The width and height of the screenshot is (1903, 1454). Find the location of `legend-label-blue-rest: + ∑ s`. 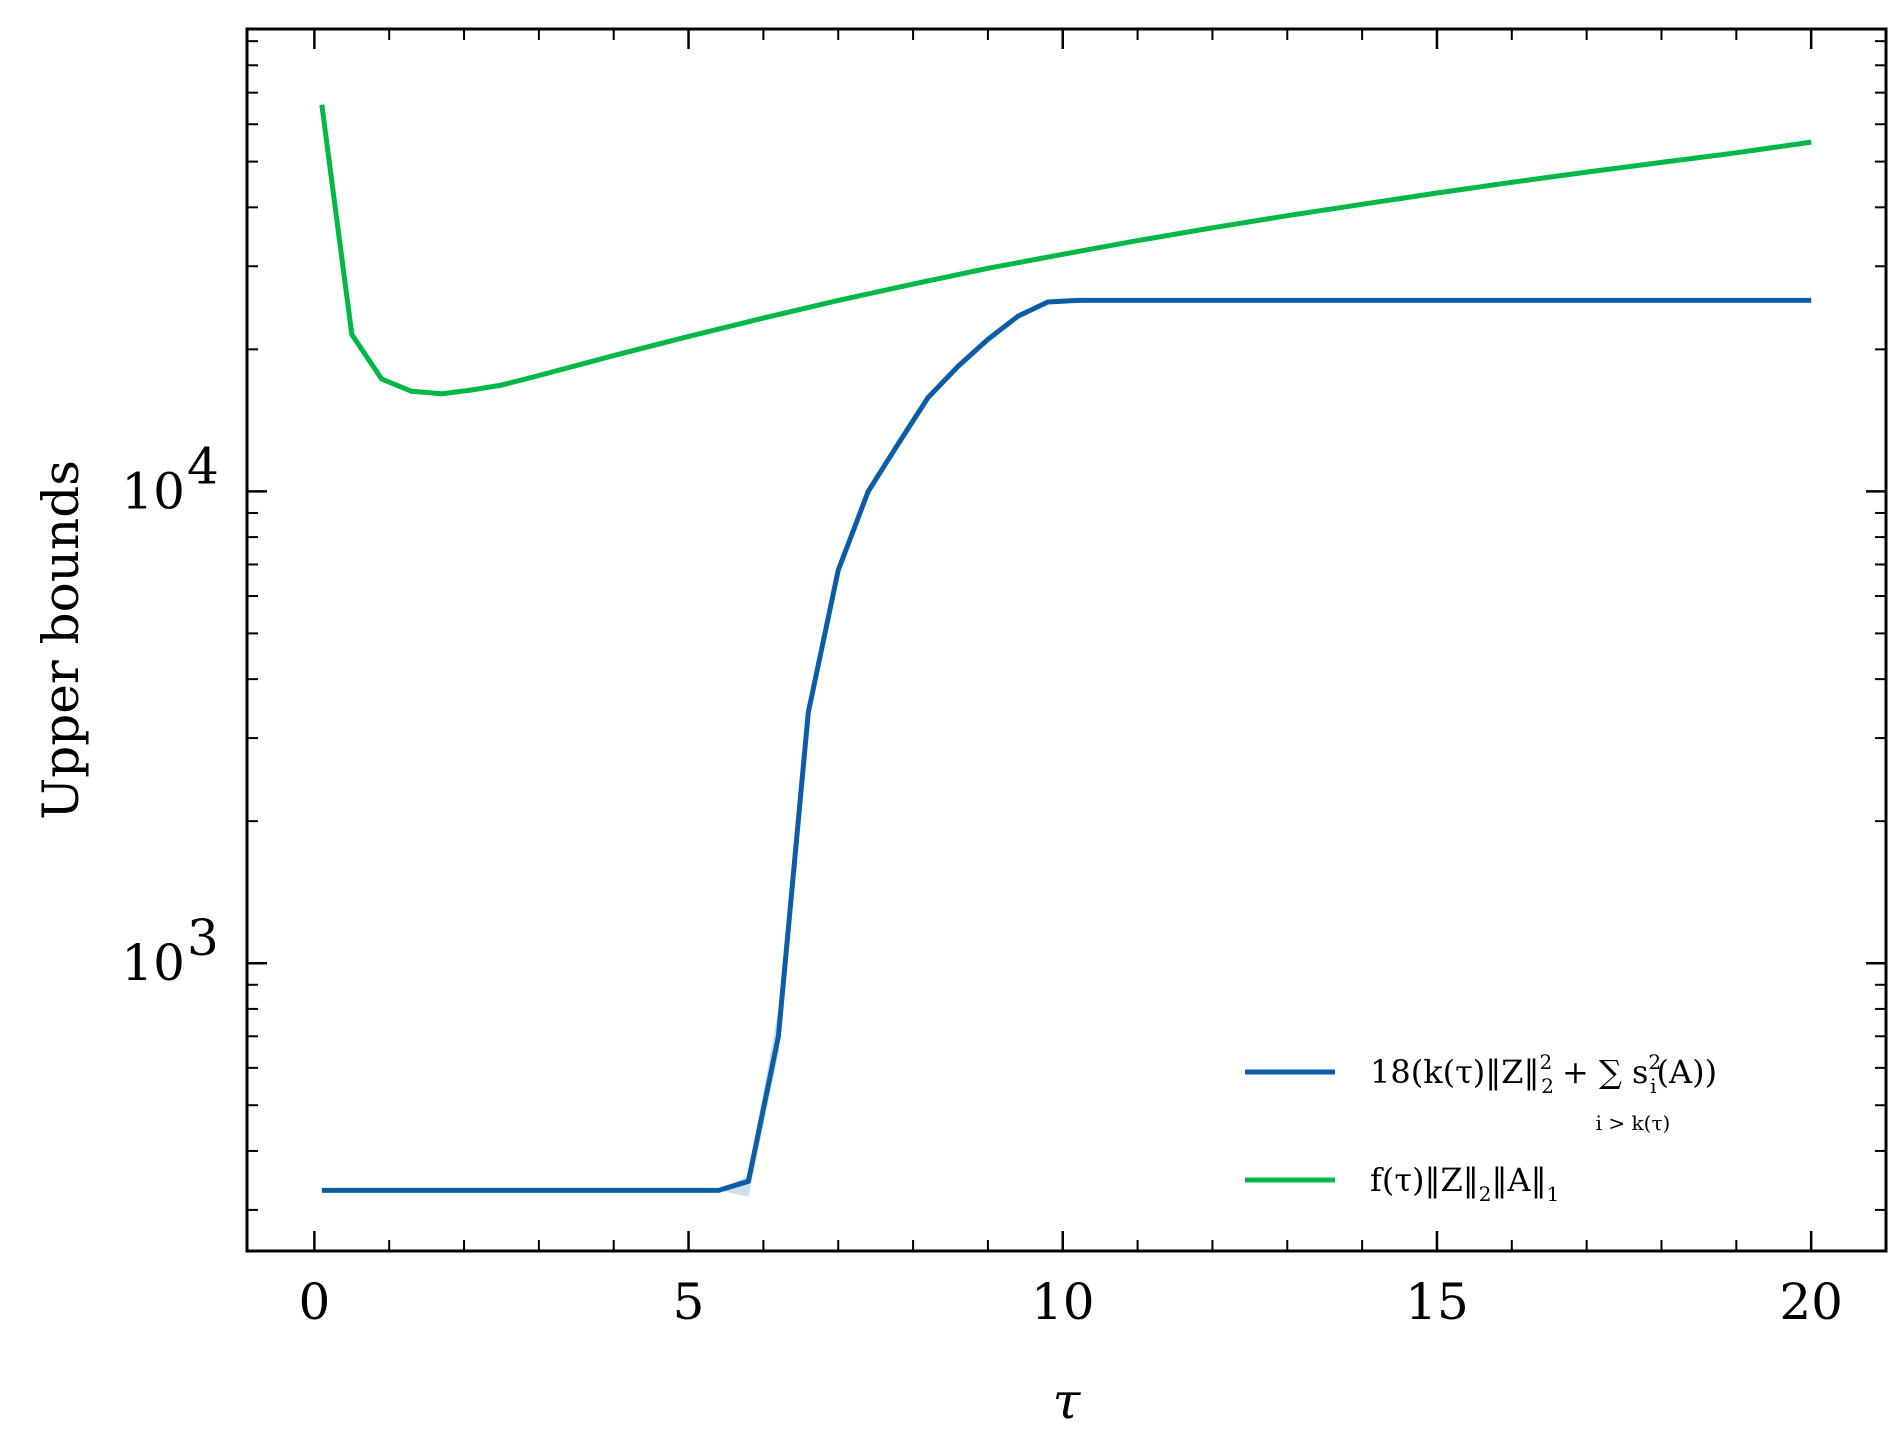

legend-label-blue-rest: + ∑ s is located at coordinates (1605, 1072).